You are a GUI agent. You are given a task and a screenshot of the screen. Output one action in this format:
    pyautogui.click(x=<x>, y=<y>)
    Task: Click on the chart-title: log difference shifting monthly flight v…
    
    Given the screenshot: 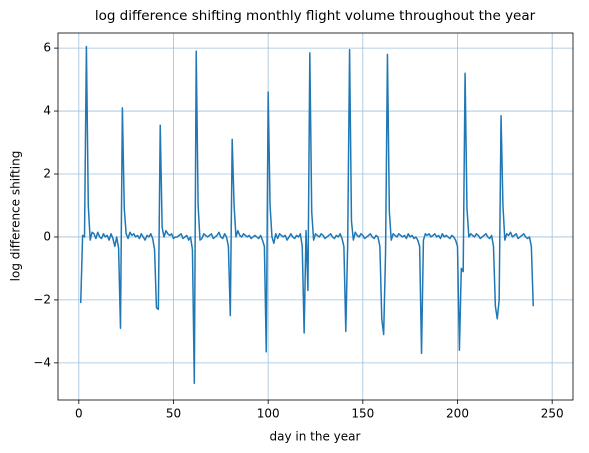 What is the action you would take?
    pyautogui.click(x=315, y=16)
    